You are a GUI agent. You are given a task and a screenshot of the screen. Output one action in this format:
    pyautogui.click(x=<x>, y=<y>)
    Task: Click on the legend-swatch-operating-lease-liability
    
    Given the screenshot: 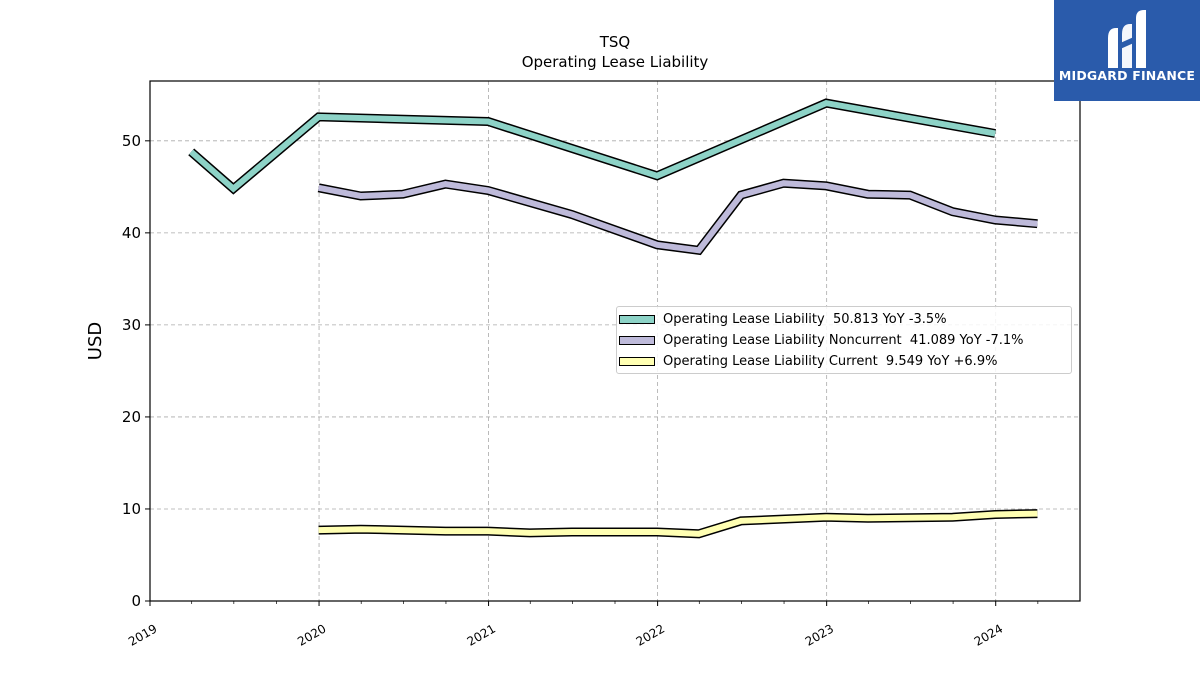 What is the action you would take?
    pyautogui.click(x=637, y=319)
    